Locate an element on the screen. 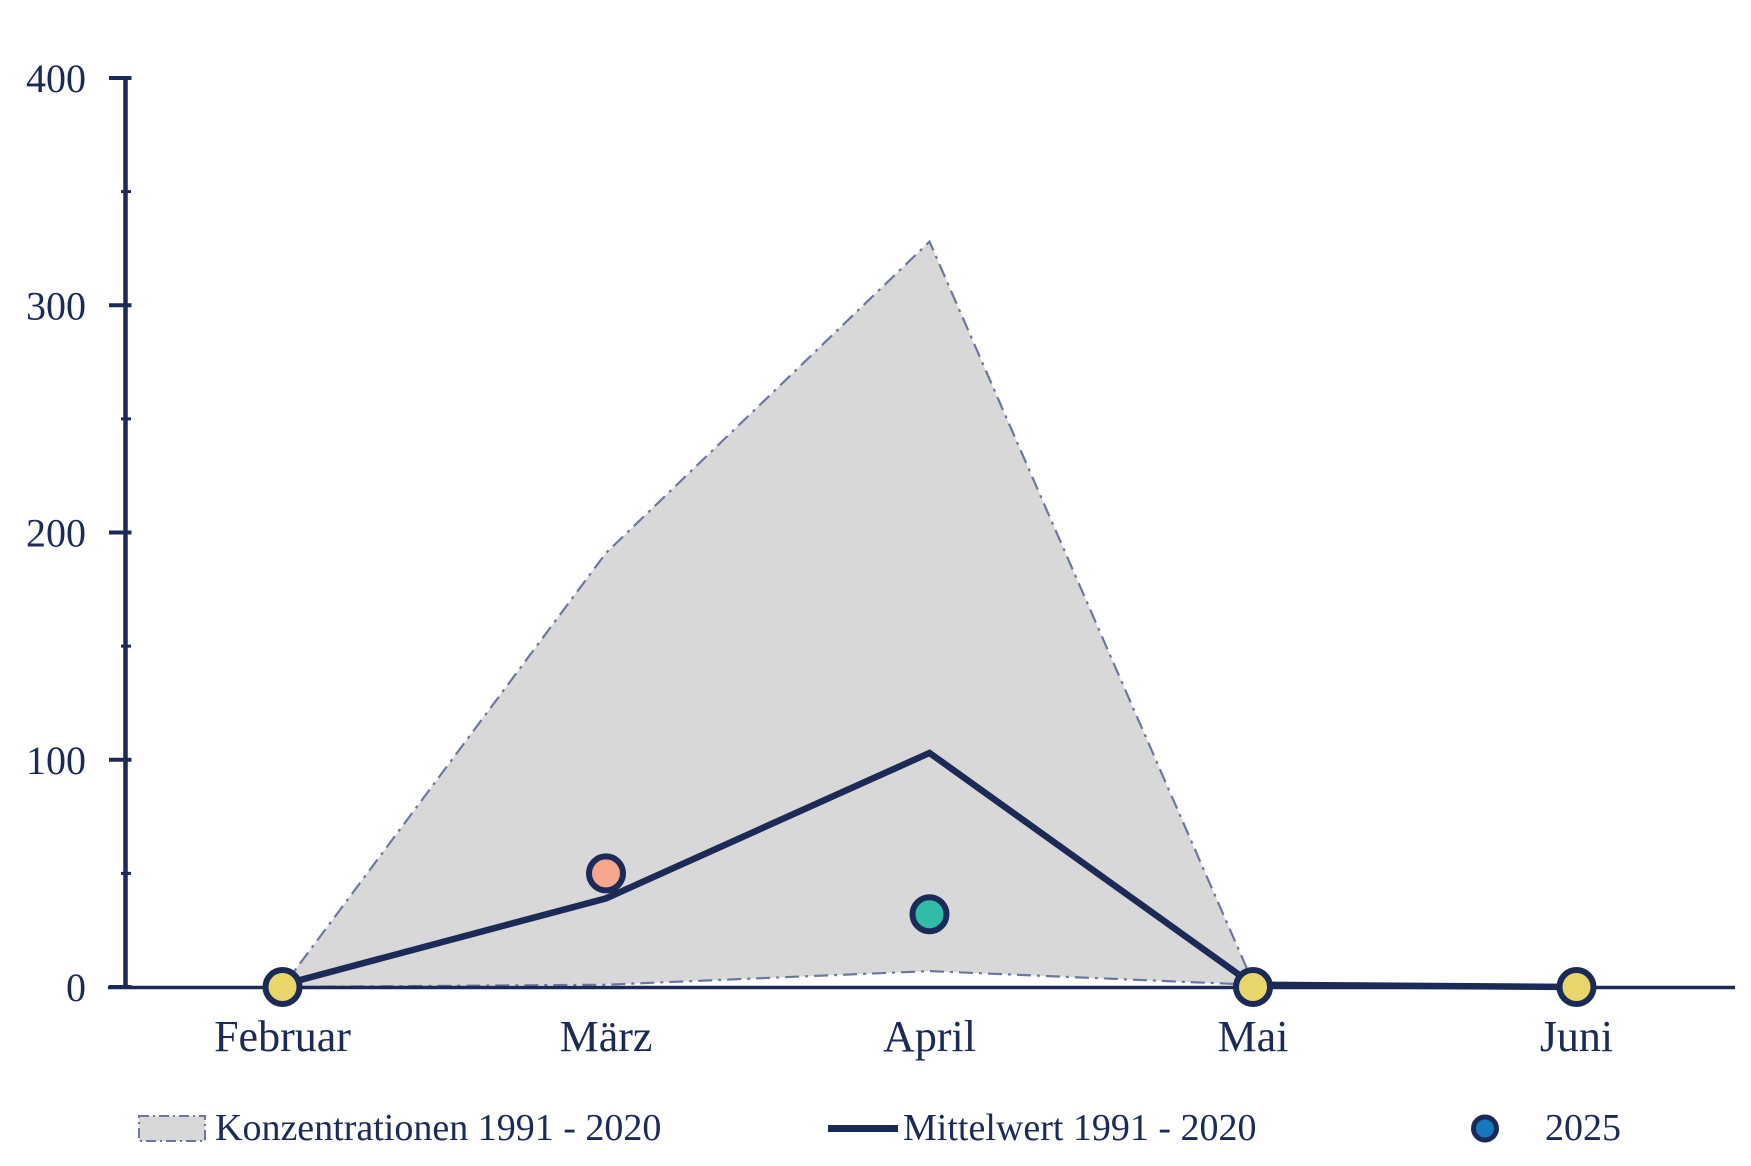  data-point-april is located at coordinates (929, 914).